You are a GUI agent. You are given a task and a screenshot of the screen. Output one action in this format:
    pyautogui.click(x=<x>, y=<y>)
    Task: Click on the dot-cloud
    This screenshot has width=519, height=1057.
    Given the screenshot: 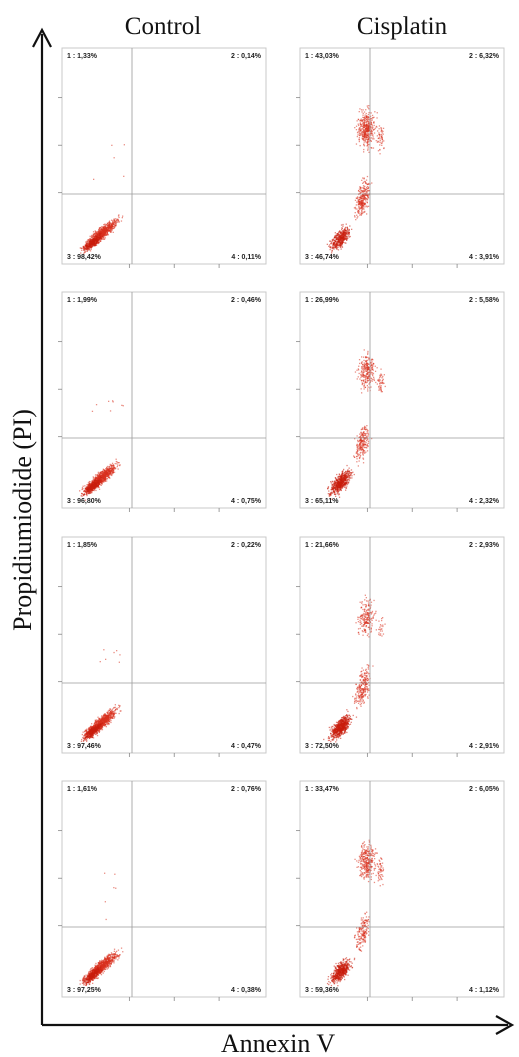 What is the action you would take?
    pyautogui.click(x=356, y=424)
    